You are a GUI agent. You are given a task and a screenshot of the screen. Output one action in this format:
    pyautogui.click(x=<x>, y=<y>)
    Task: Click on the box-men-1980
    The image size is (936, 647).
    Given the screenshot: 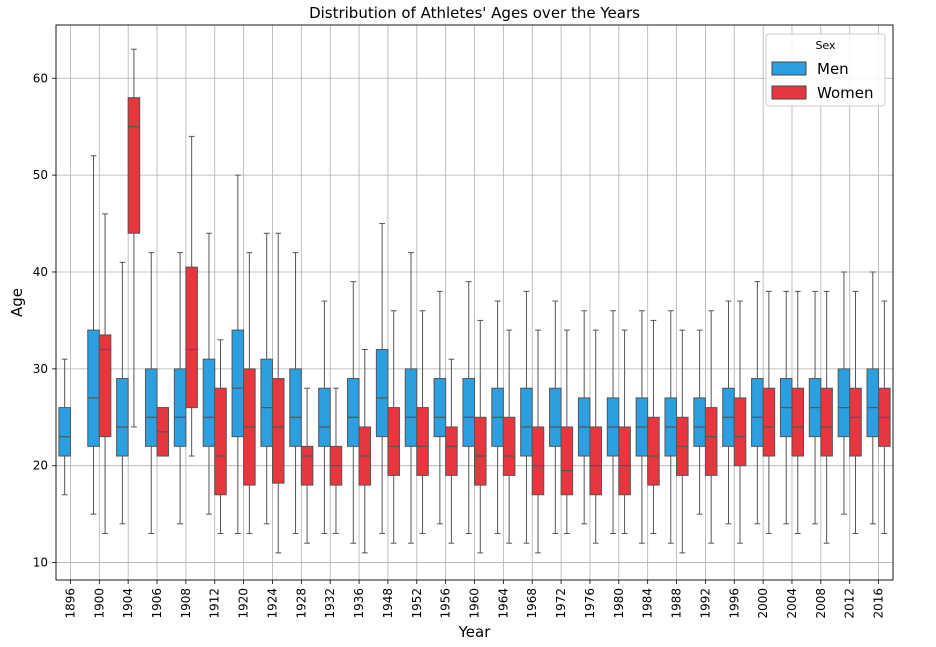 What is the action you would take?
    pyautogui.click(x=613, y=422)
    